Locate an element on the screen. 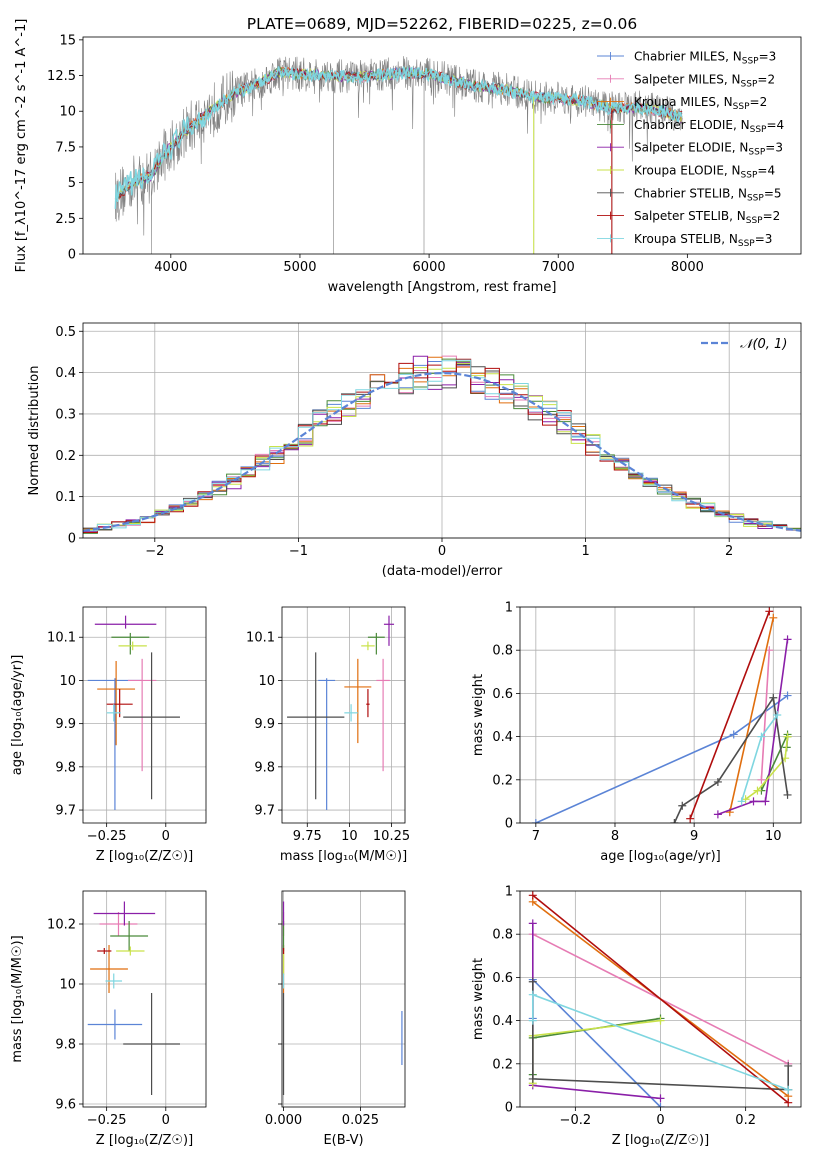 The image size is (819, 1170). y-tick-label: 10.1 is located at coordinates (61, 638).